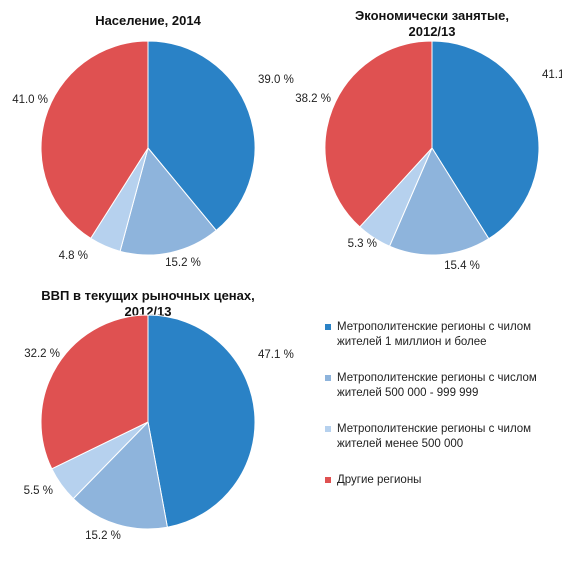 This screenshot has height=567, width=562. Describe the element at coordinates (432, 31) in the screenshot. I see `chart-title-employed-line2: 2012/13` at that location.